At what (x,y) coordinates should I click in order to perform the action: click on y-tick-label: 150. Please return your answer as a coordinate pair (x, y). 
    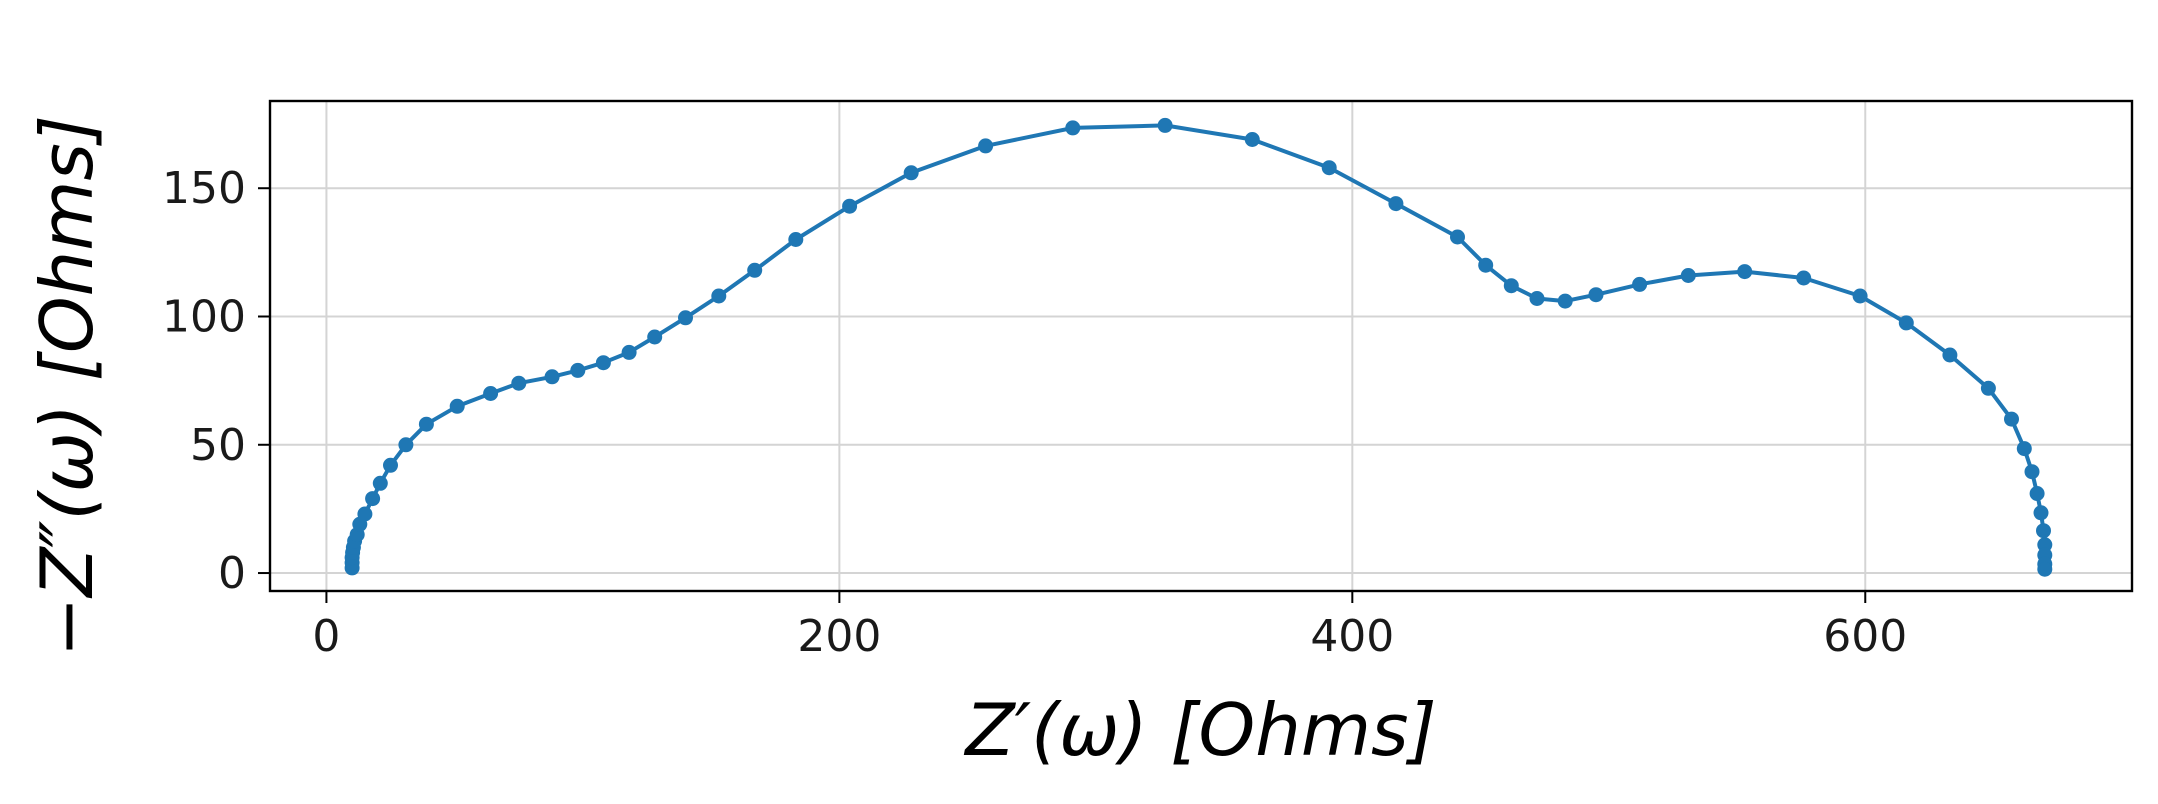
    Looking at the image, I should click on (204, 188).